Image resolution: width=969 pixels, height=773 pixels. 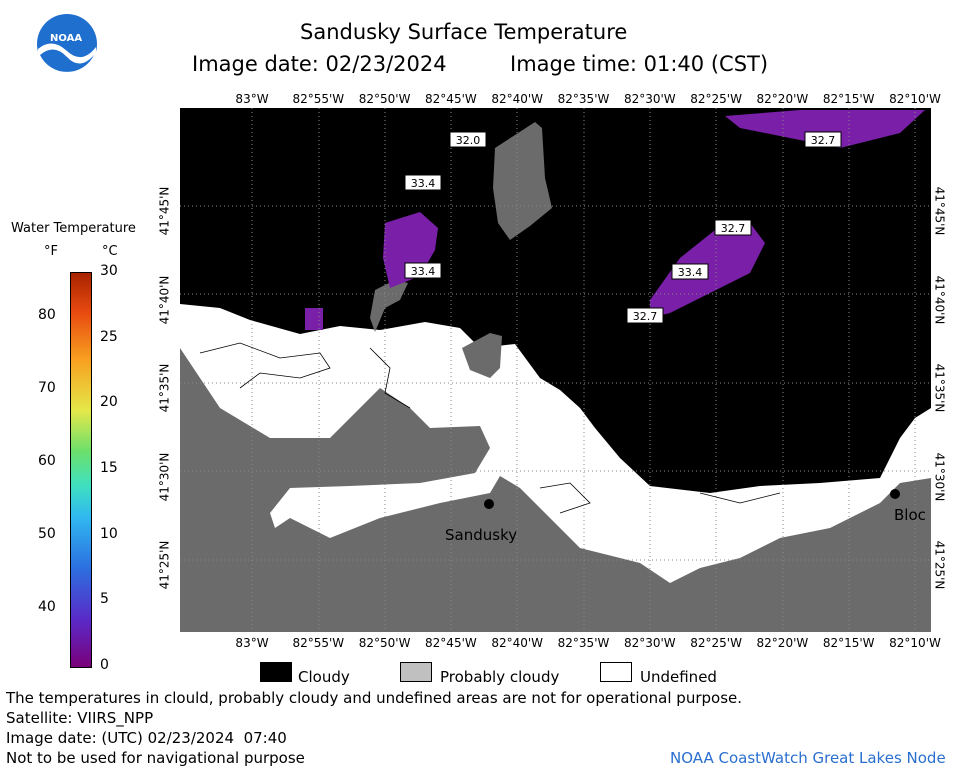 What do you see at coordinates (109, 533) in the screenshot?
I see `colorbar-tick-c: 10` at bounding box center [109, 533].